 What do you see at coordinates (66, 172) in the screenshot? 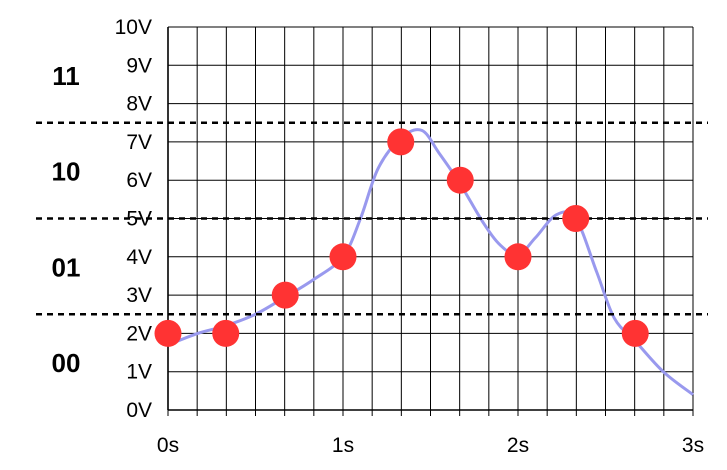
I see `band-label: 10` at bounding box center [66, 172].